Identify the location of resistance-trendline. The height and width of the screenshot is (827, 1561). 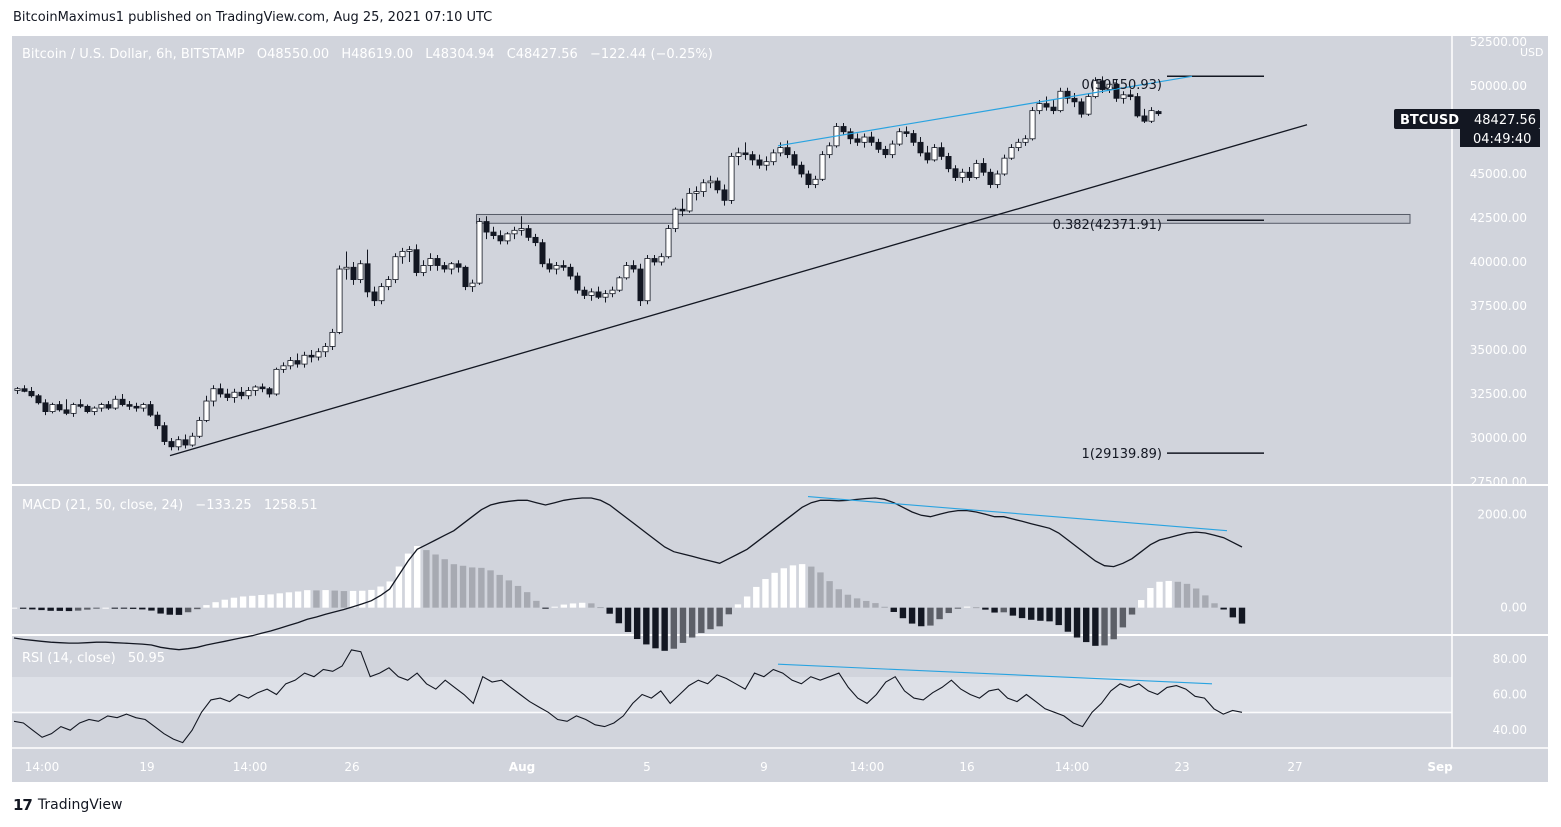
(985, 111).